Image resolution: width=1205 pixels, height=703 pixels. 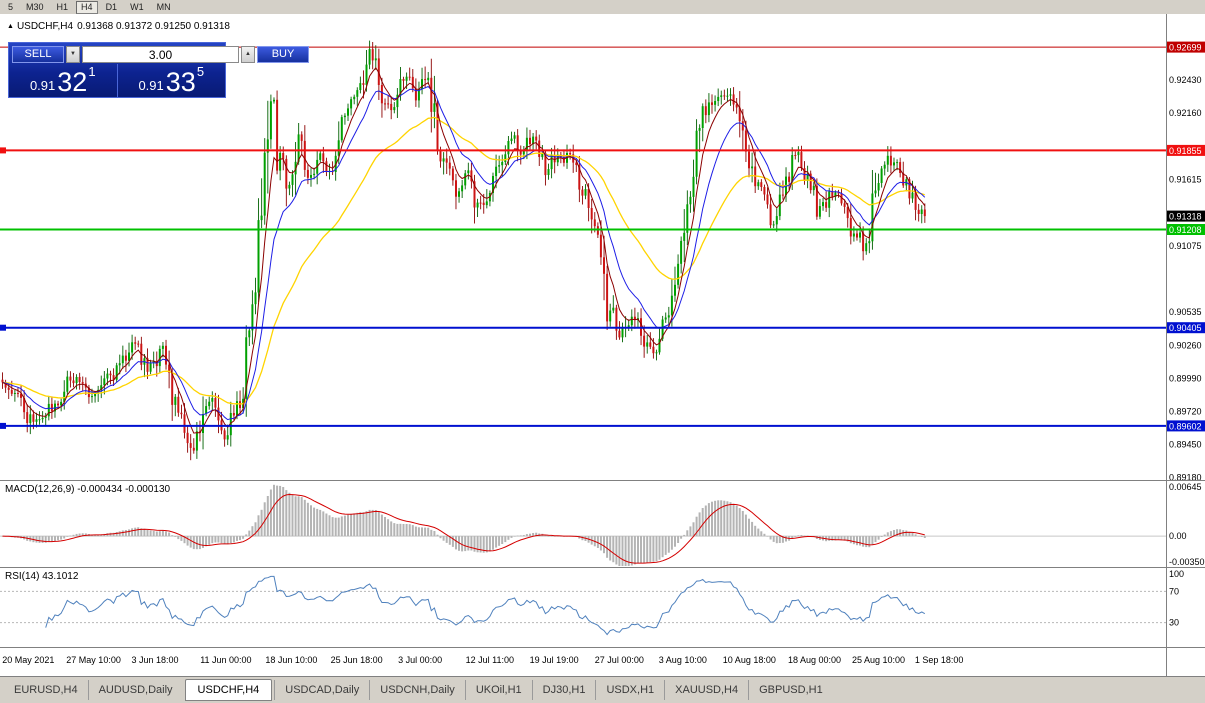 I want to click on sell-button: SELL, so click(x=38, y=54).